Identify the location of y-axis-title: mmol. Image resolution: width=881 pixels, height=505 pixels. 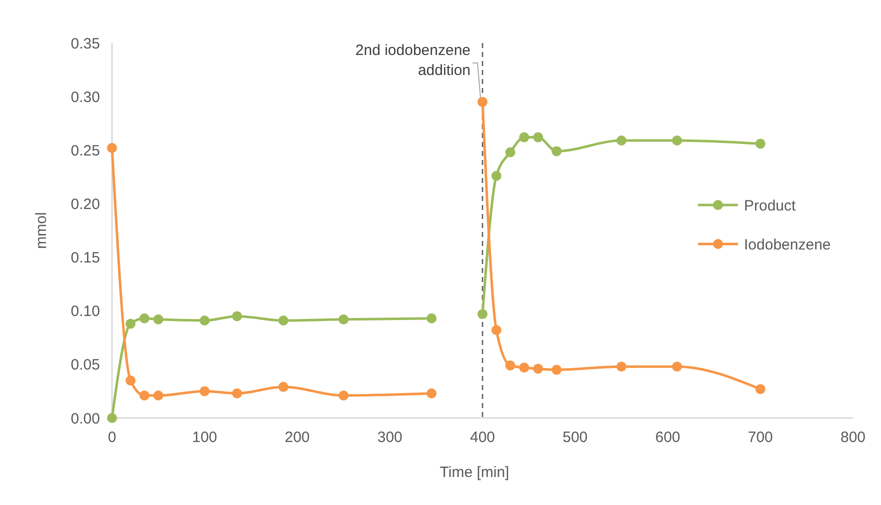
(41, 230).